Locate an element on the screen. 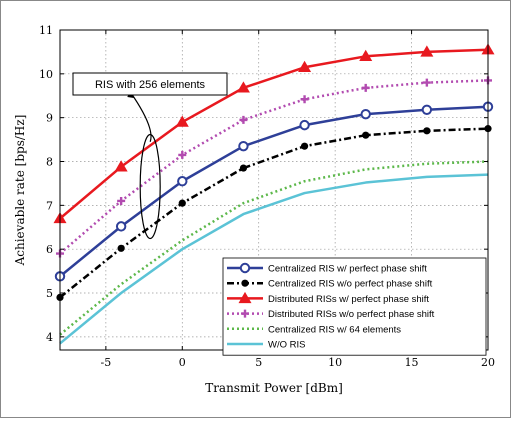 The image size is (511, 422). y-axis-label: Achievable rate [bps/Hz] is located at coordinates (20, 191).